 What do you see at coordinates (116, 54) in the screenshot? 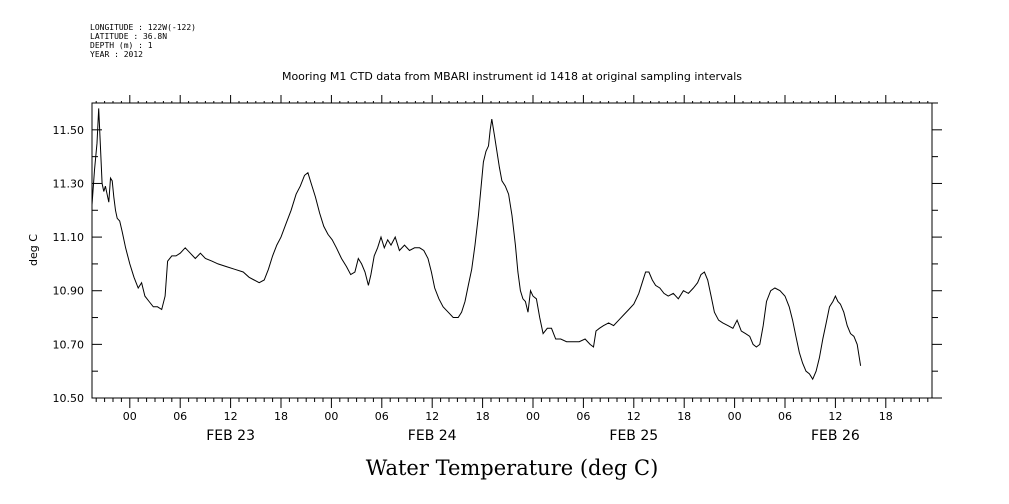
I see `year-label: YEAR : 2012` at bounding box center [116, 54].